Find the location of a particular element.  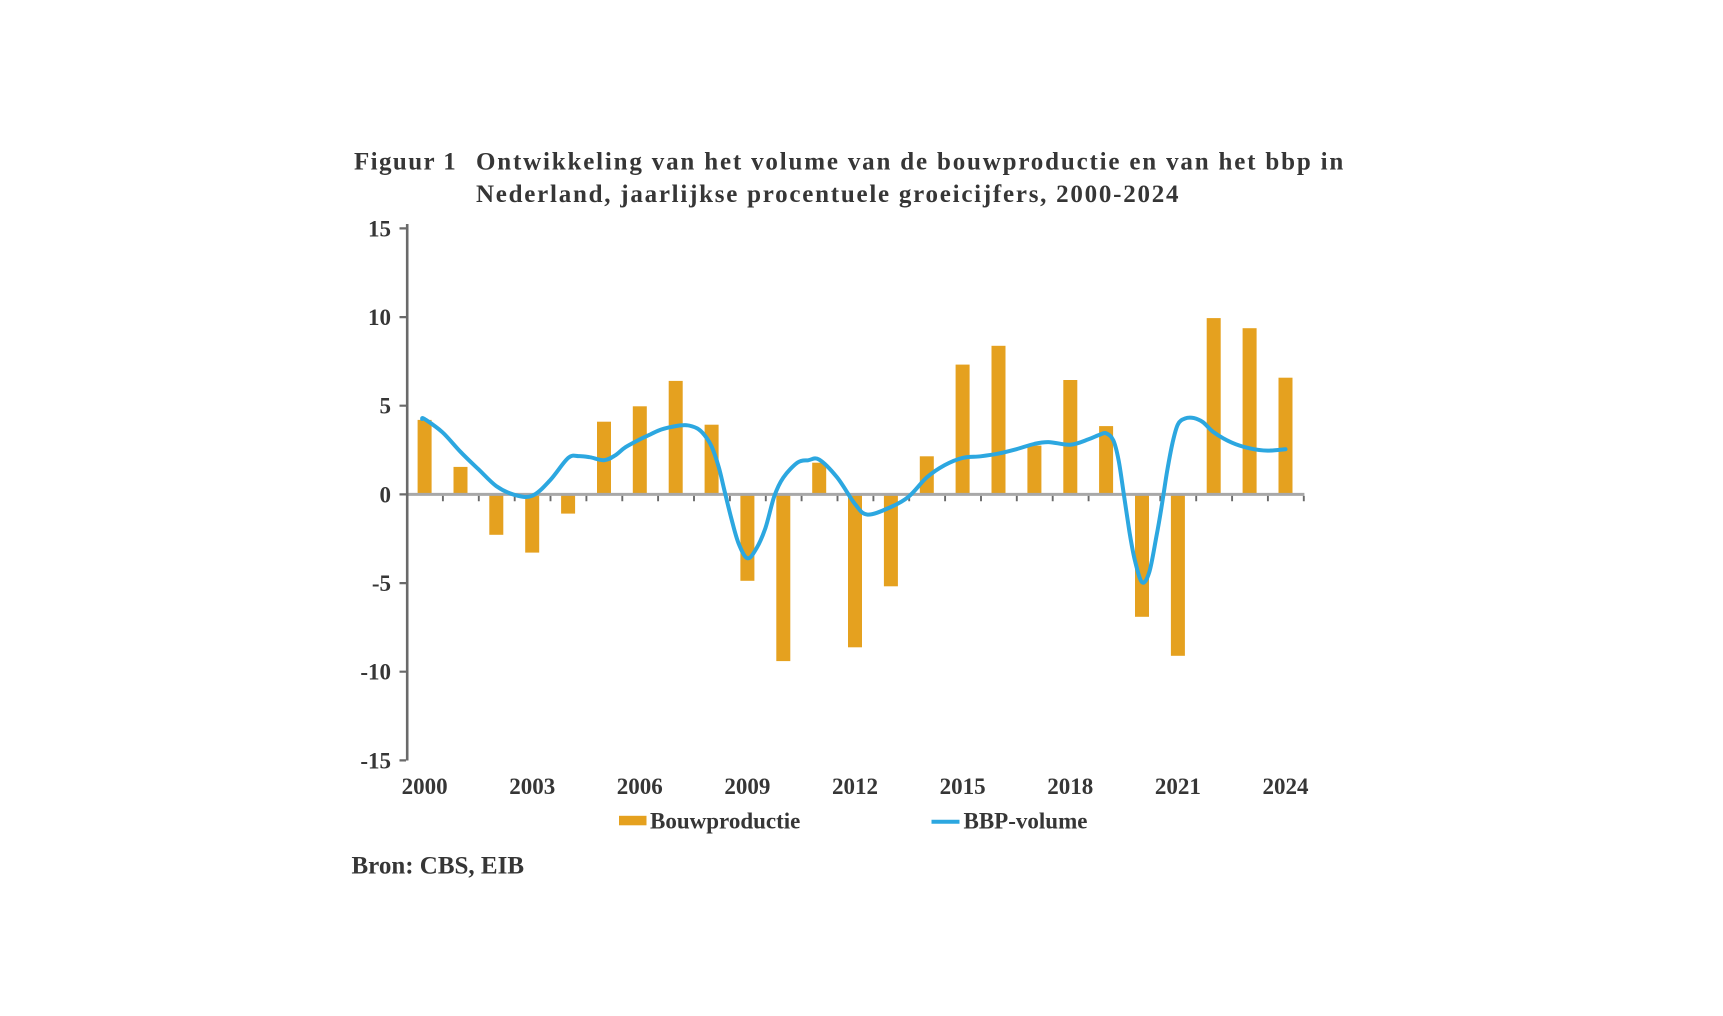

svg-text: 2012 is located at coordinates (855, 786).